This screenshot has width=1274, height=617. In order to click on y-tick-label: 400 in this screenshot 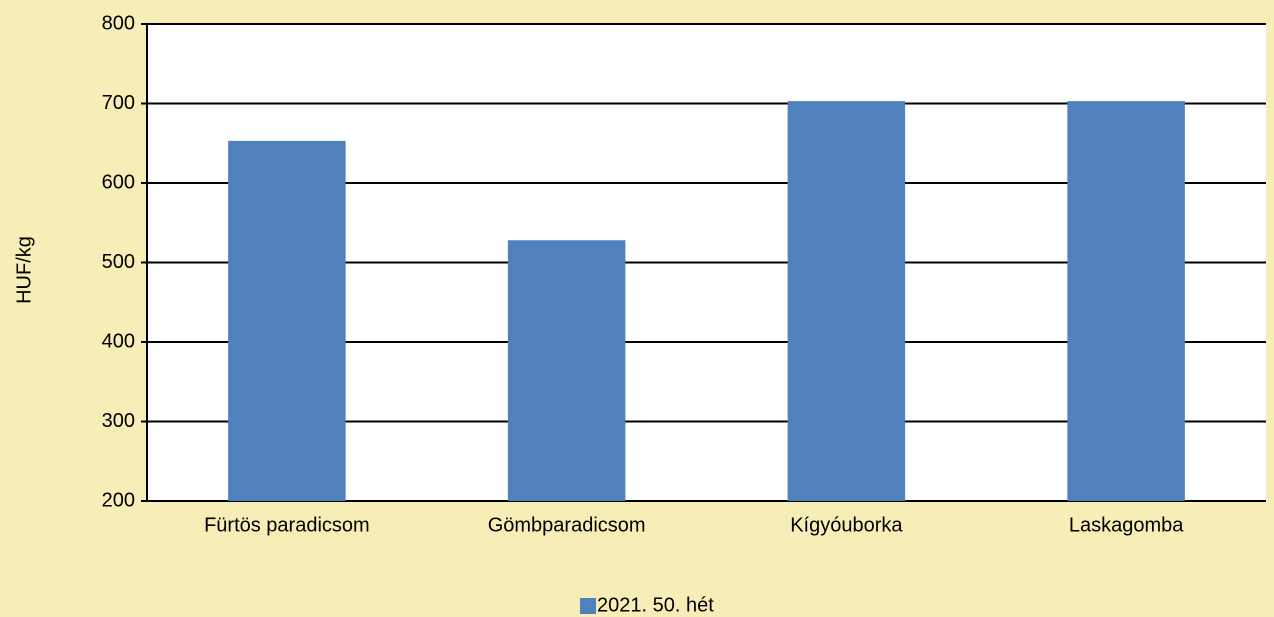, I will do `click(118, 341)`.